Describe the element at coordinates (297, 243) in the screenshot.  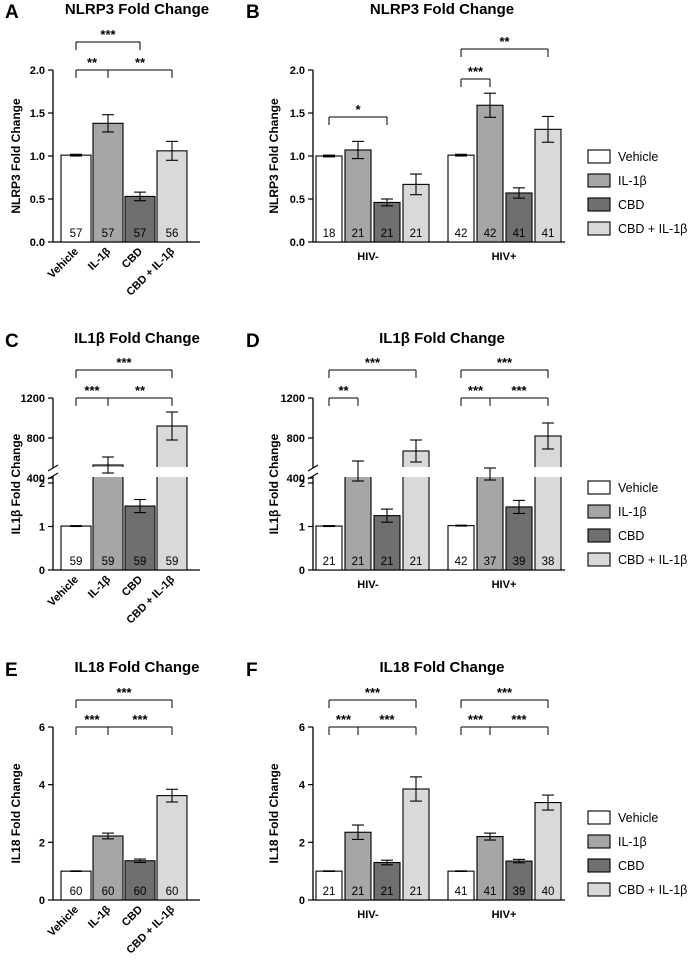
I see `y-tick-label: 0.0` at that location.